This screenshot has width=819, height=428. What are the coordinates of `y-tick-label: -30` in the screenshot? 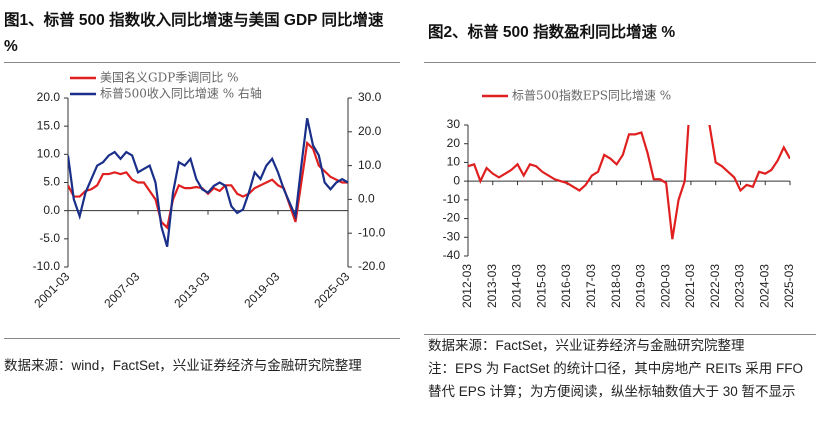 It's located at (452, 236).